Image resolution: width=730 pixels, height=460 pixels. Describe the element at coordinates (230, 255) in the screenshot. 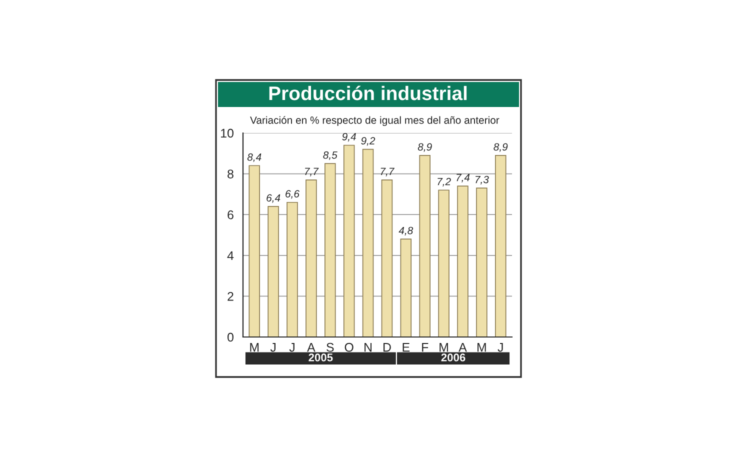

I see `y-tick-label: 4` at that location.